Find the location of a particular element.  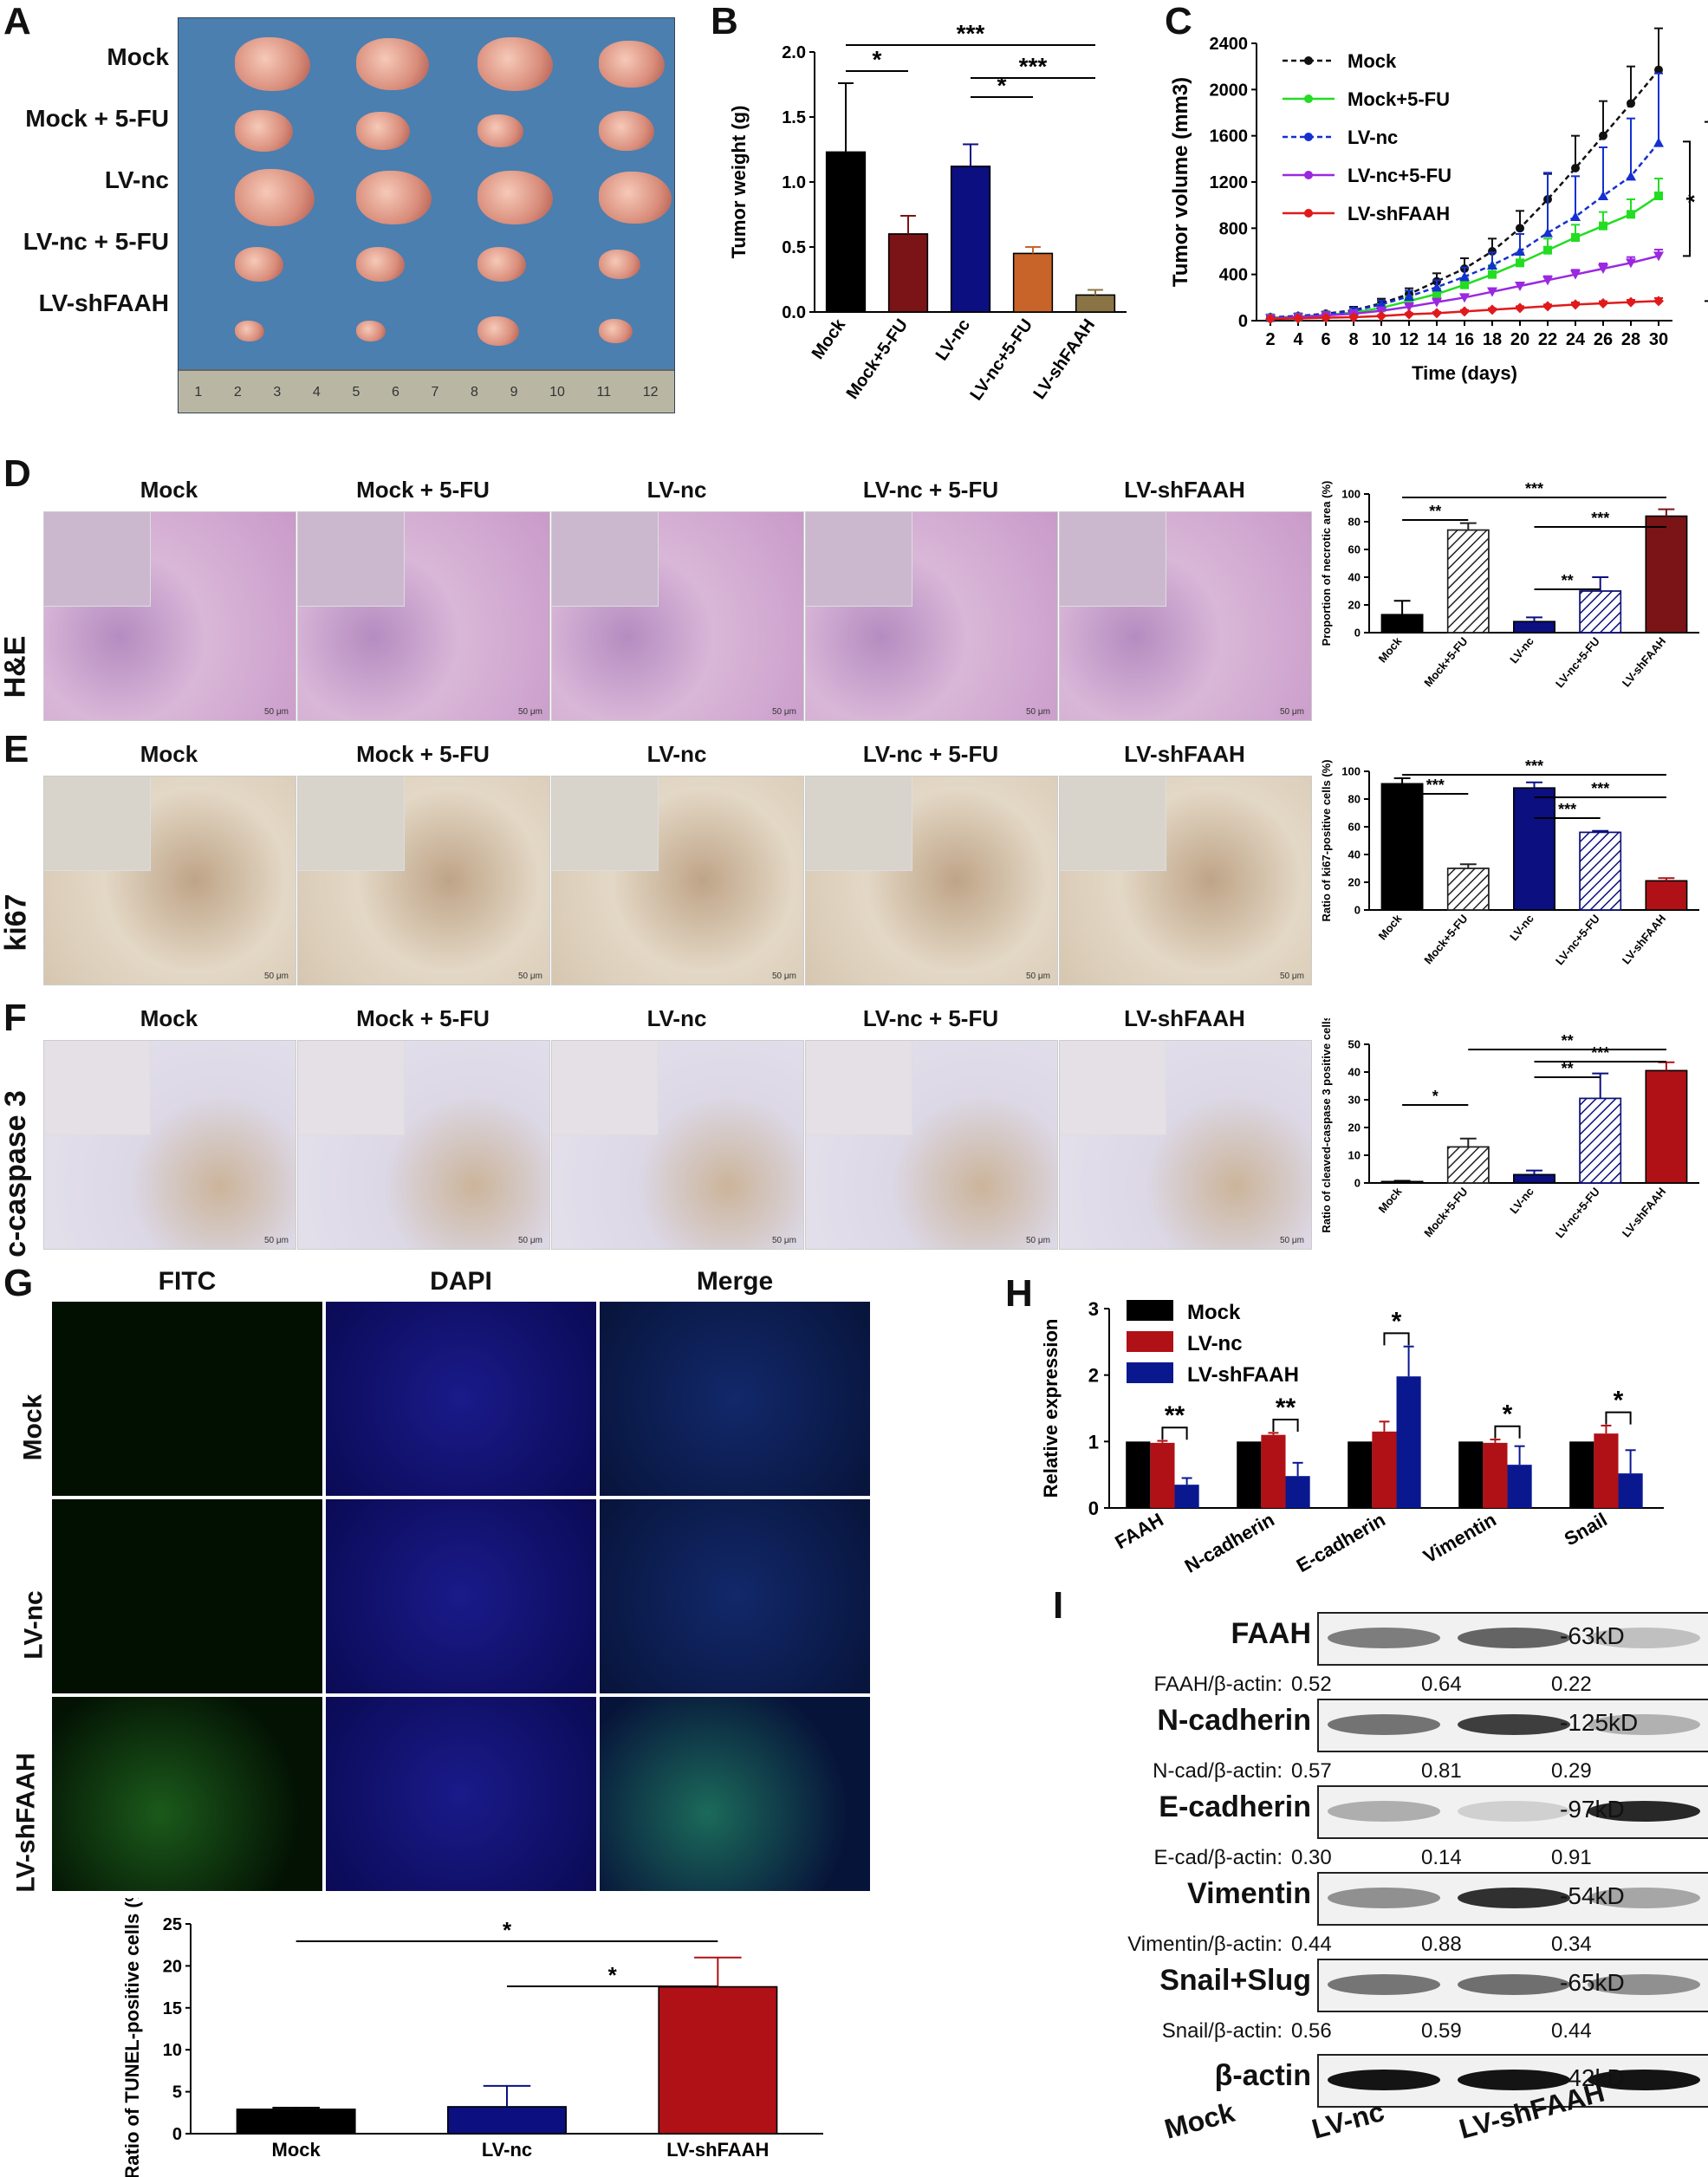

x-tick-label: N-cadherin is located at coordinates (1229, 1543).